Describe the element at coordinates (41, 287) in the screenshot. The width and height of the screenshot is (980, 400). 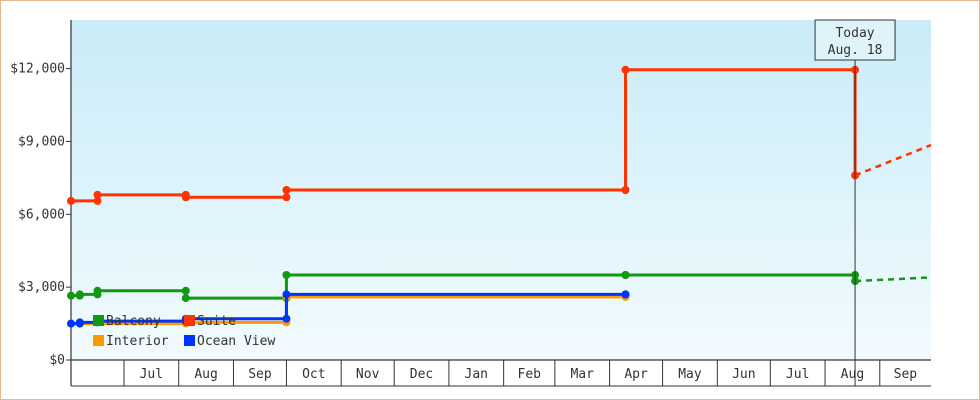
I see `y-tick-label: $3,000` at that location.